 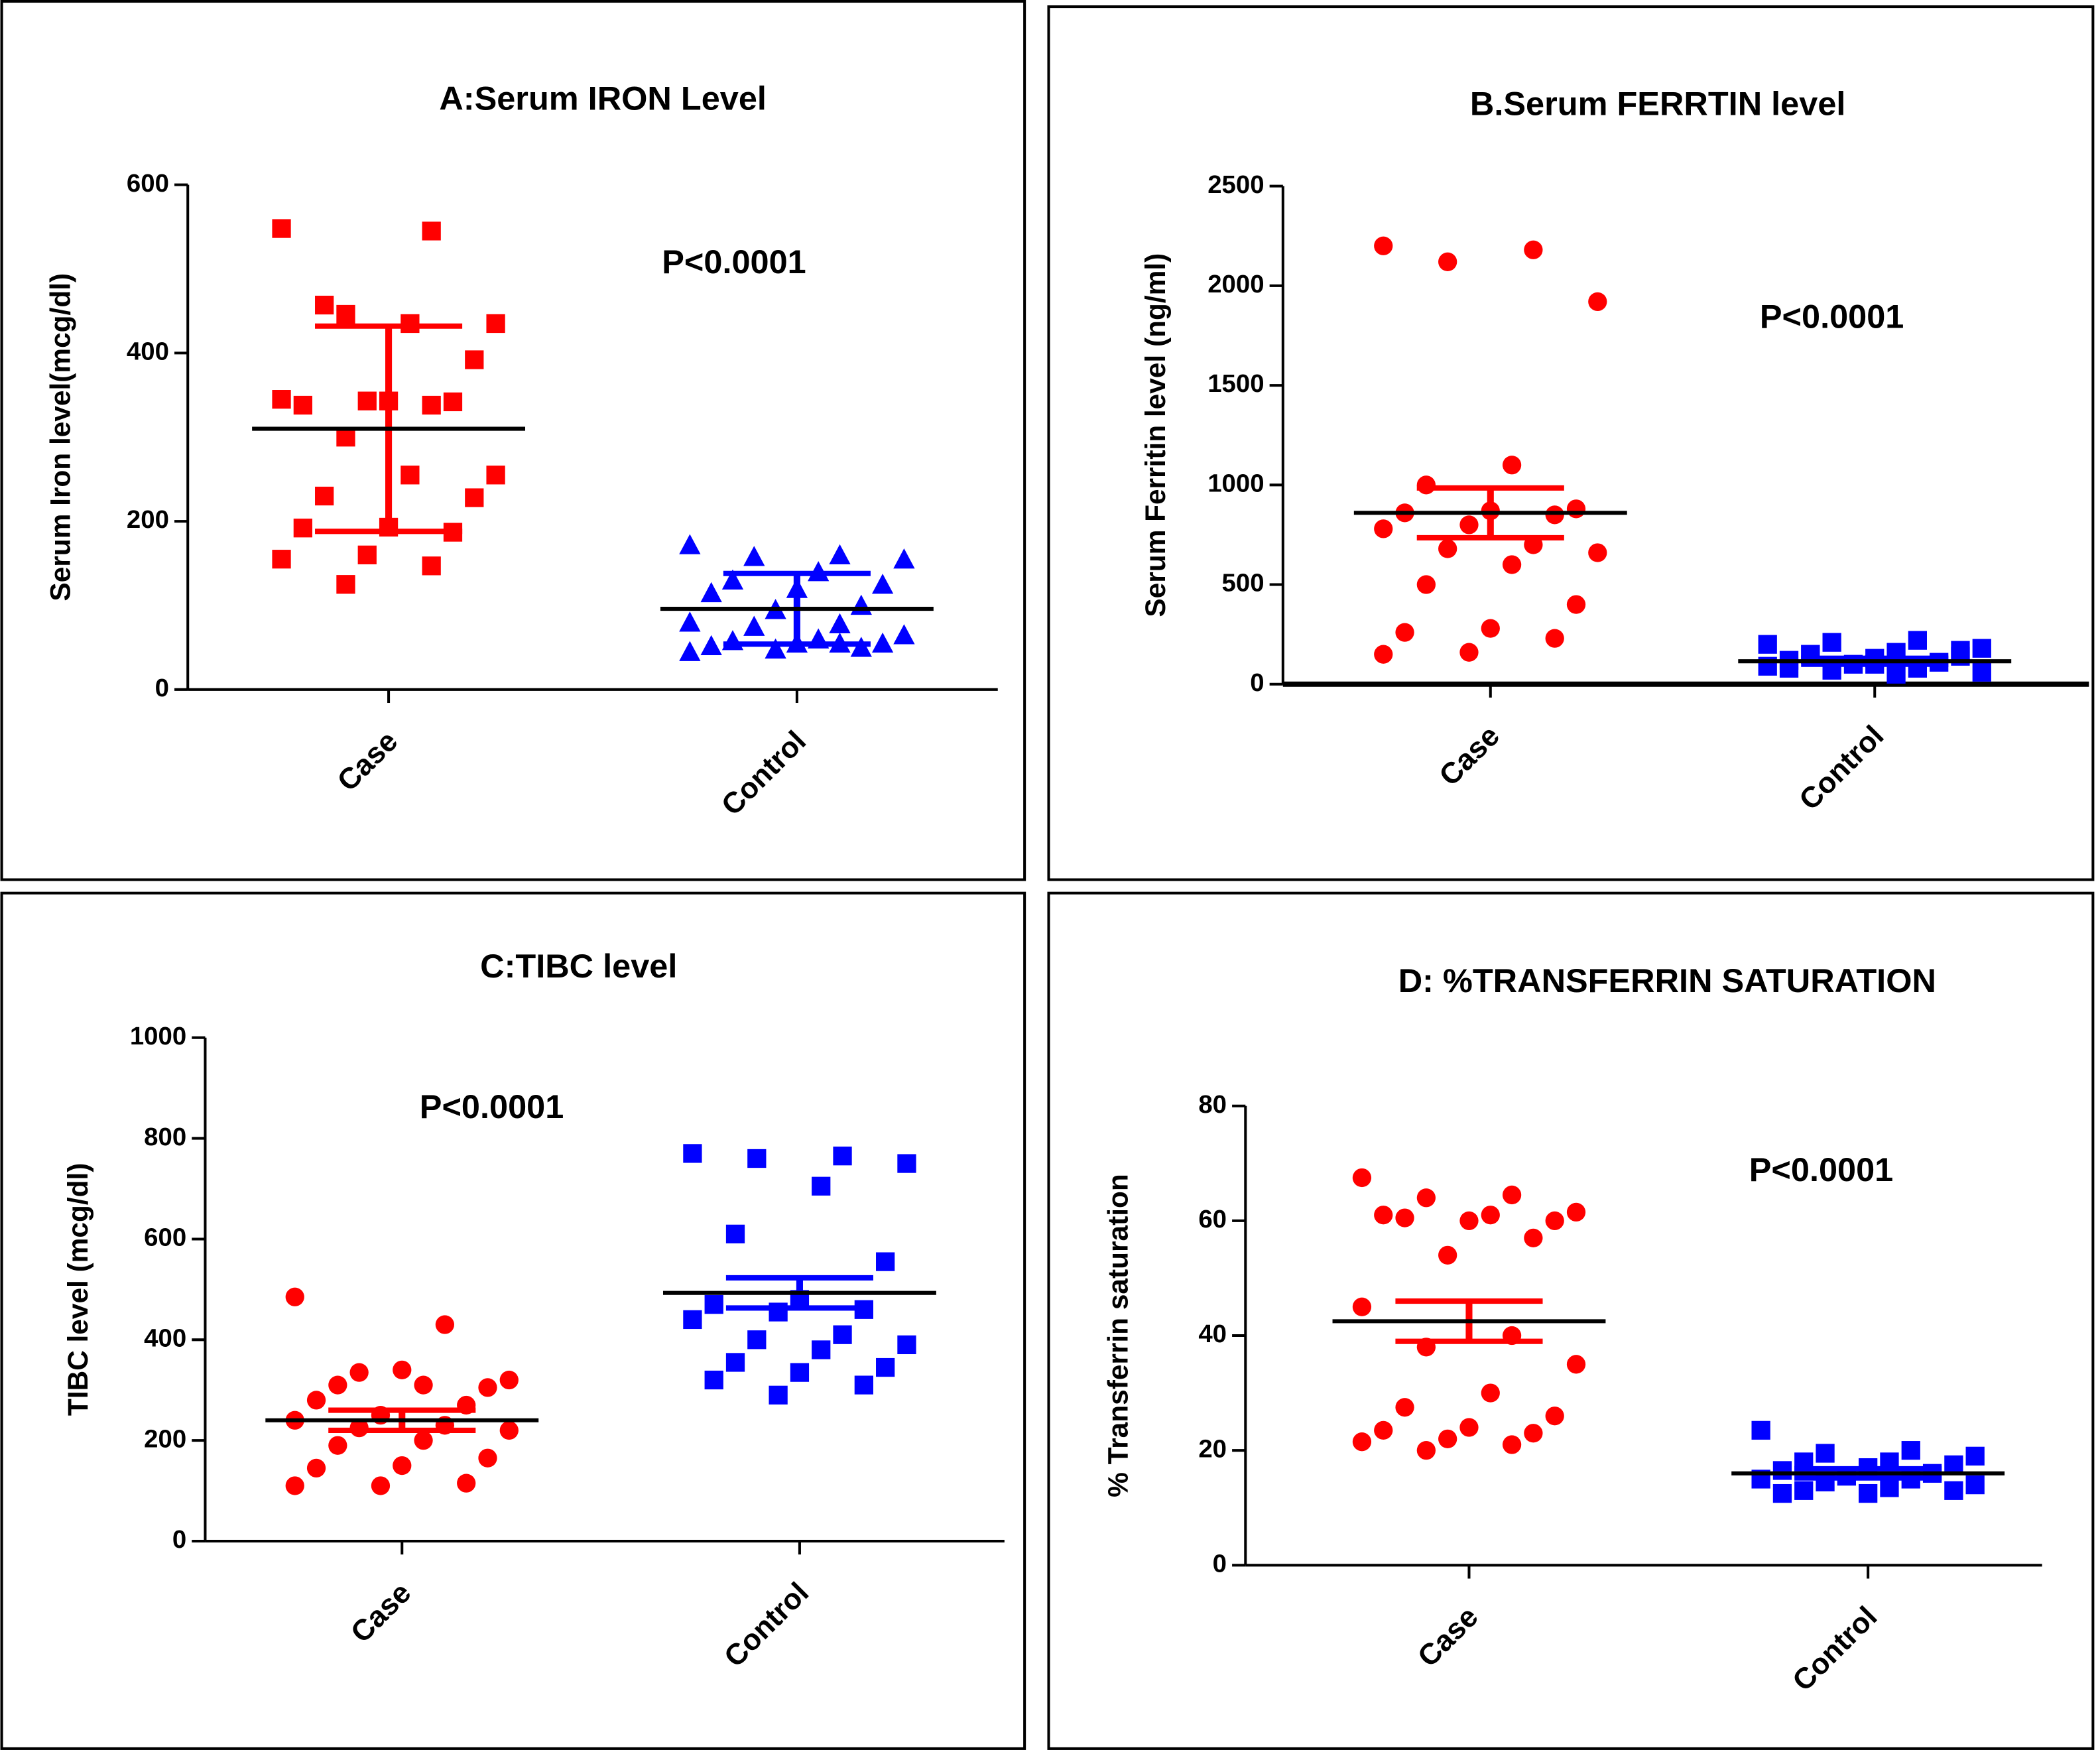 What do you see at coordinates (78, 1289) in the screenshot?
I see `y-axis-label: TIBC level (mcg/dl)` at bounding box center [78, 1289].